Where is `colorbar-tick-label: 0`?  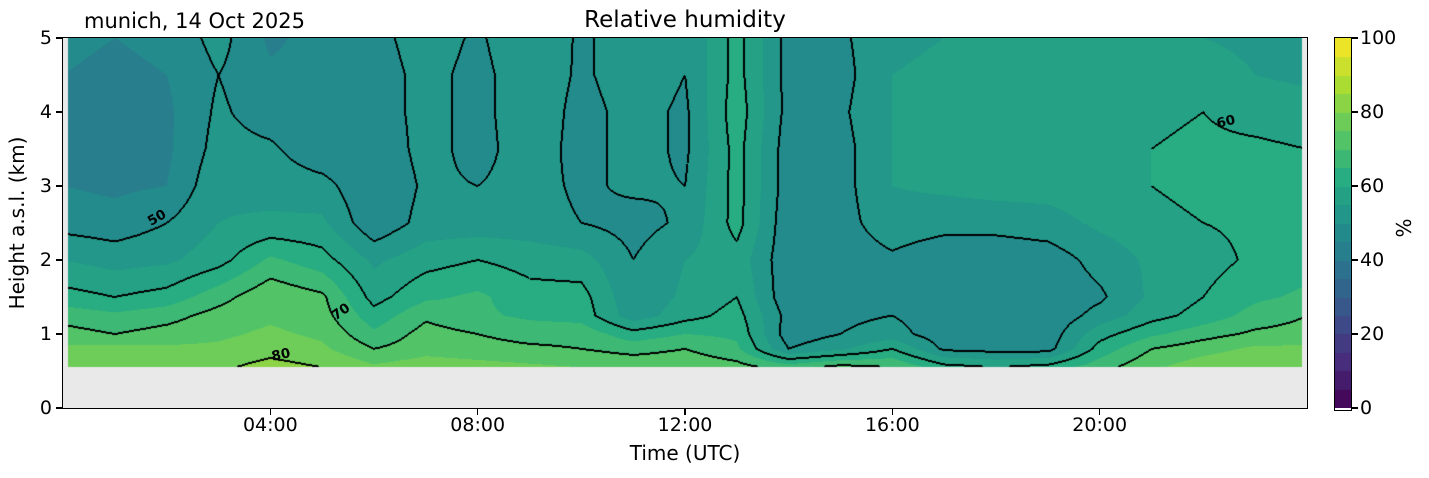
colorbar-tick-label: 0 is located at coordinates (1366, 408).